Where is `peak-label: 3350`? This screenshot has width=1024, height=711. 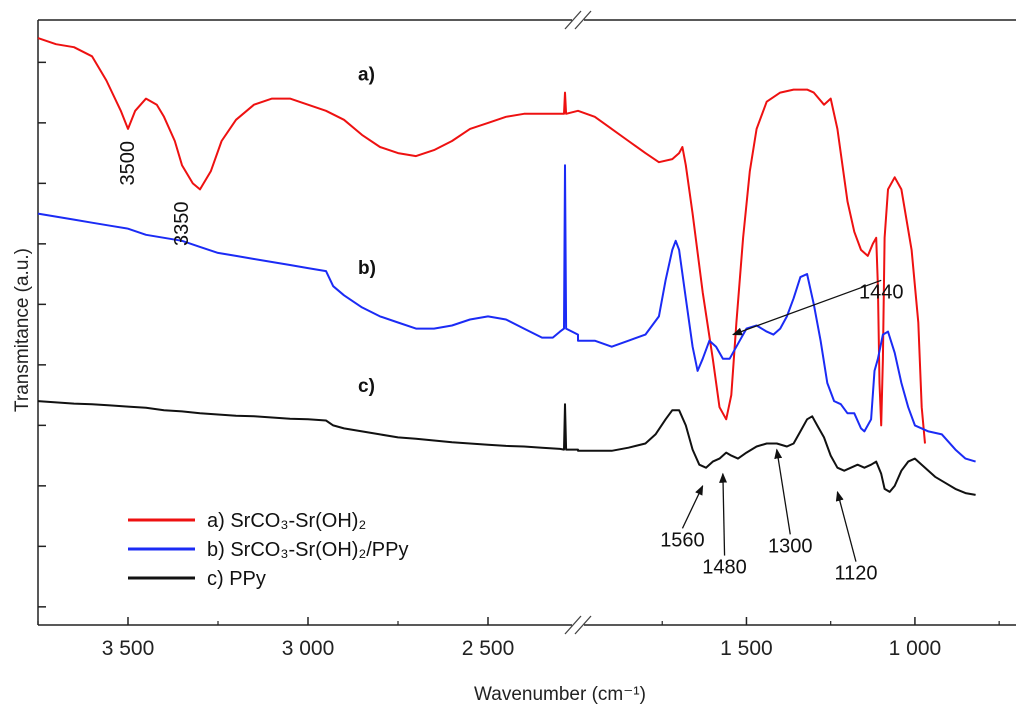 peak-label: 3350 is located at coordinates (182, 224).